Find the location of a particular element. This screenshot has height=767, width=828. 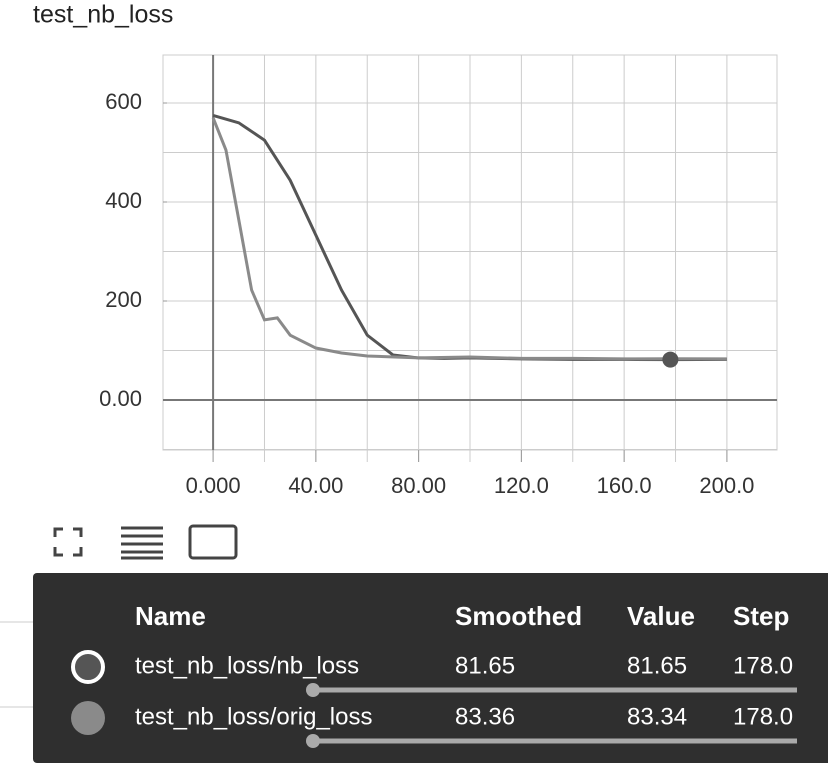

fit-icon is located at coordinates (213, 542).